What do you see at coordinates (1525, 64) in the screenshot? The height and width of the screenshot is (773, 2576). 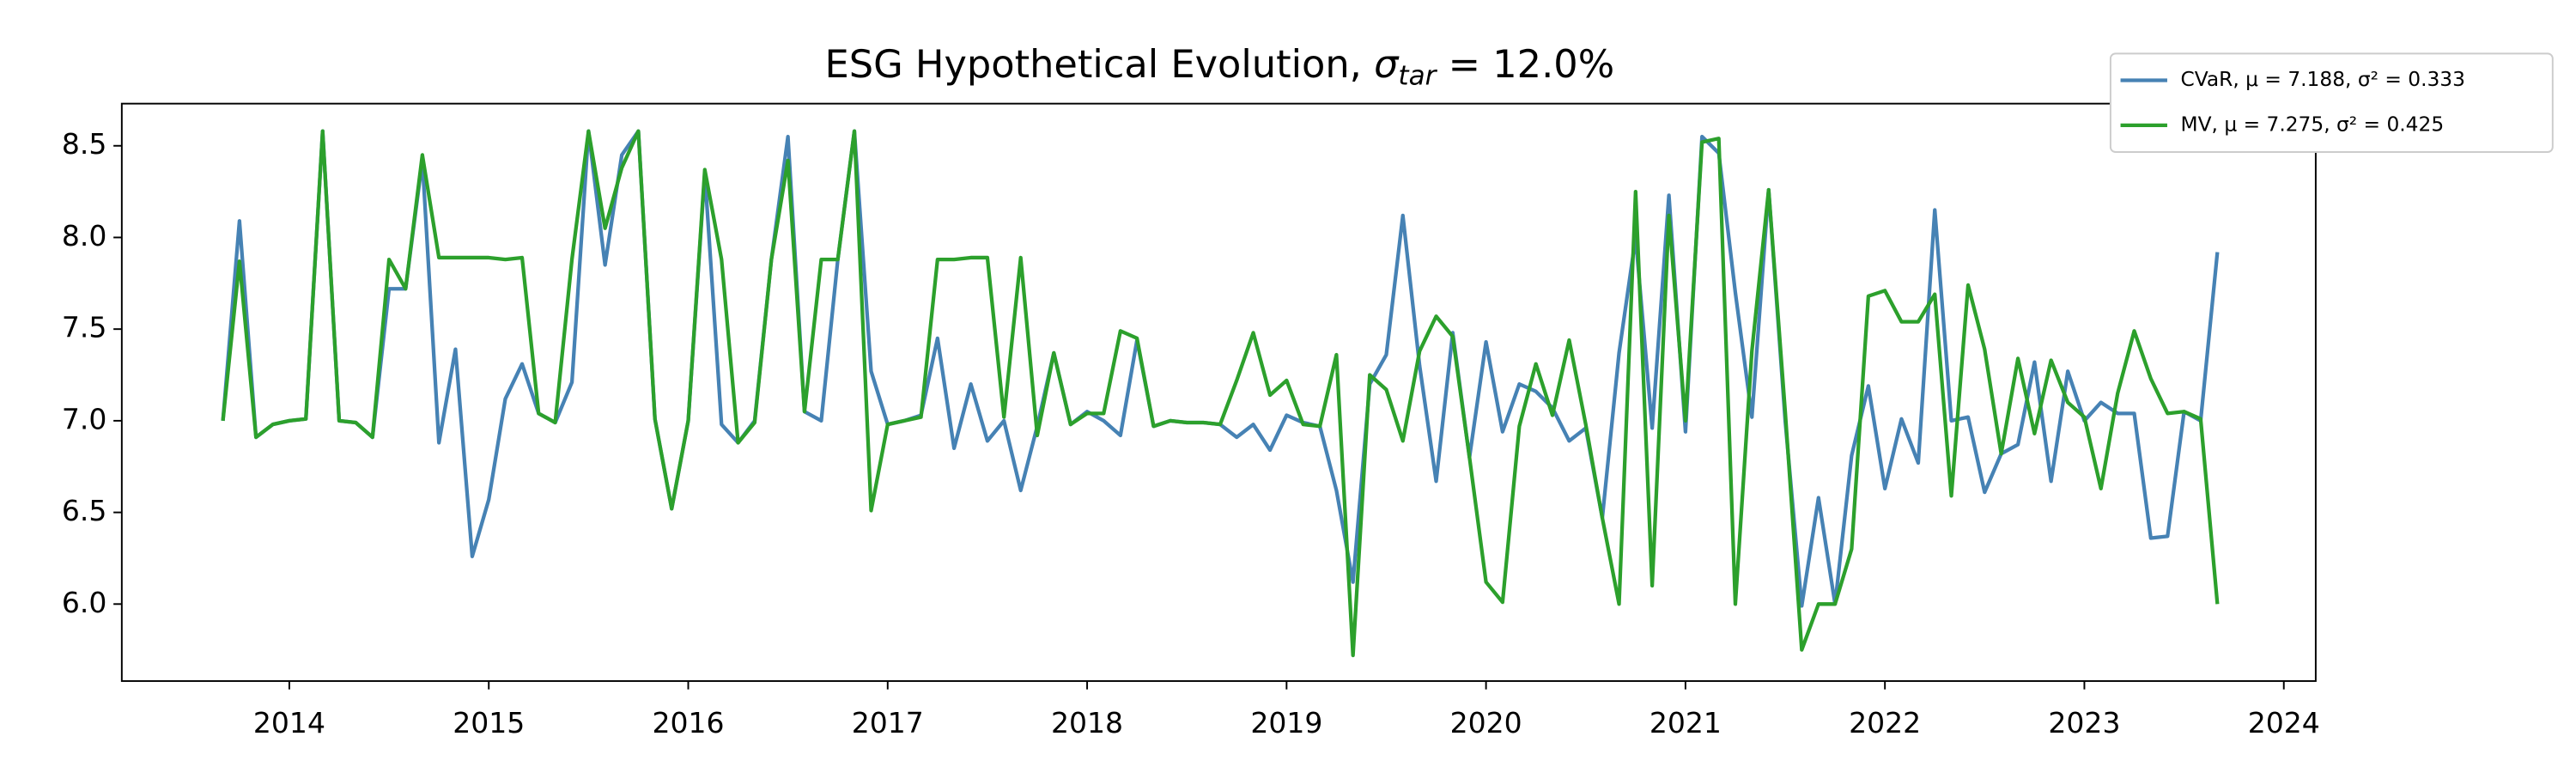 I see `title-text: = 12.0%` at bounding box center [1525, 64].